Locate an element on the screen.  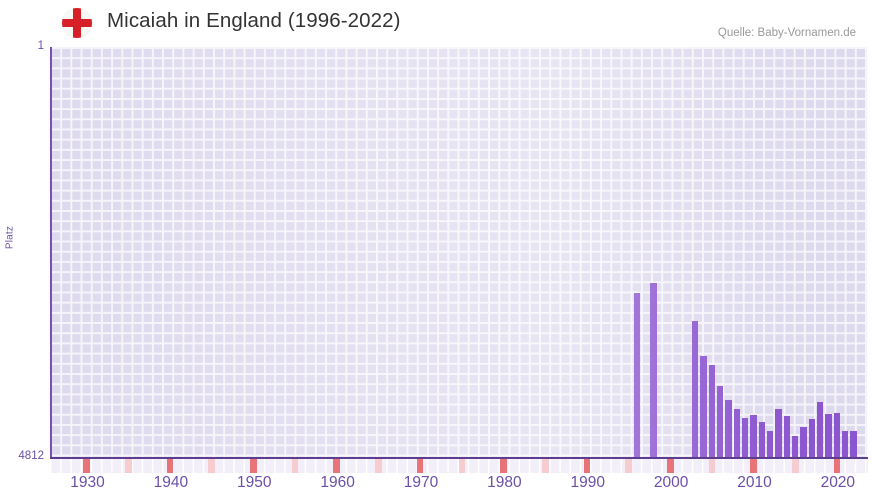
page-title: Micaiah in England (1996-2022) is located at coordinates (254, 20).